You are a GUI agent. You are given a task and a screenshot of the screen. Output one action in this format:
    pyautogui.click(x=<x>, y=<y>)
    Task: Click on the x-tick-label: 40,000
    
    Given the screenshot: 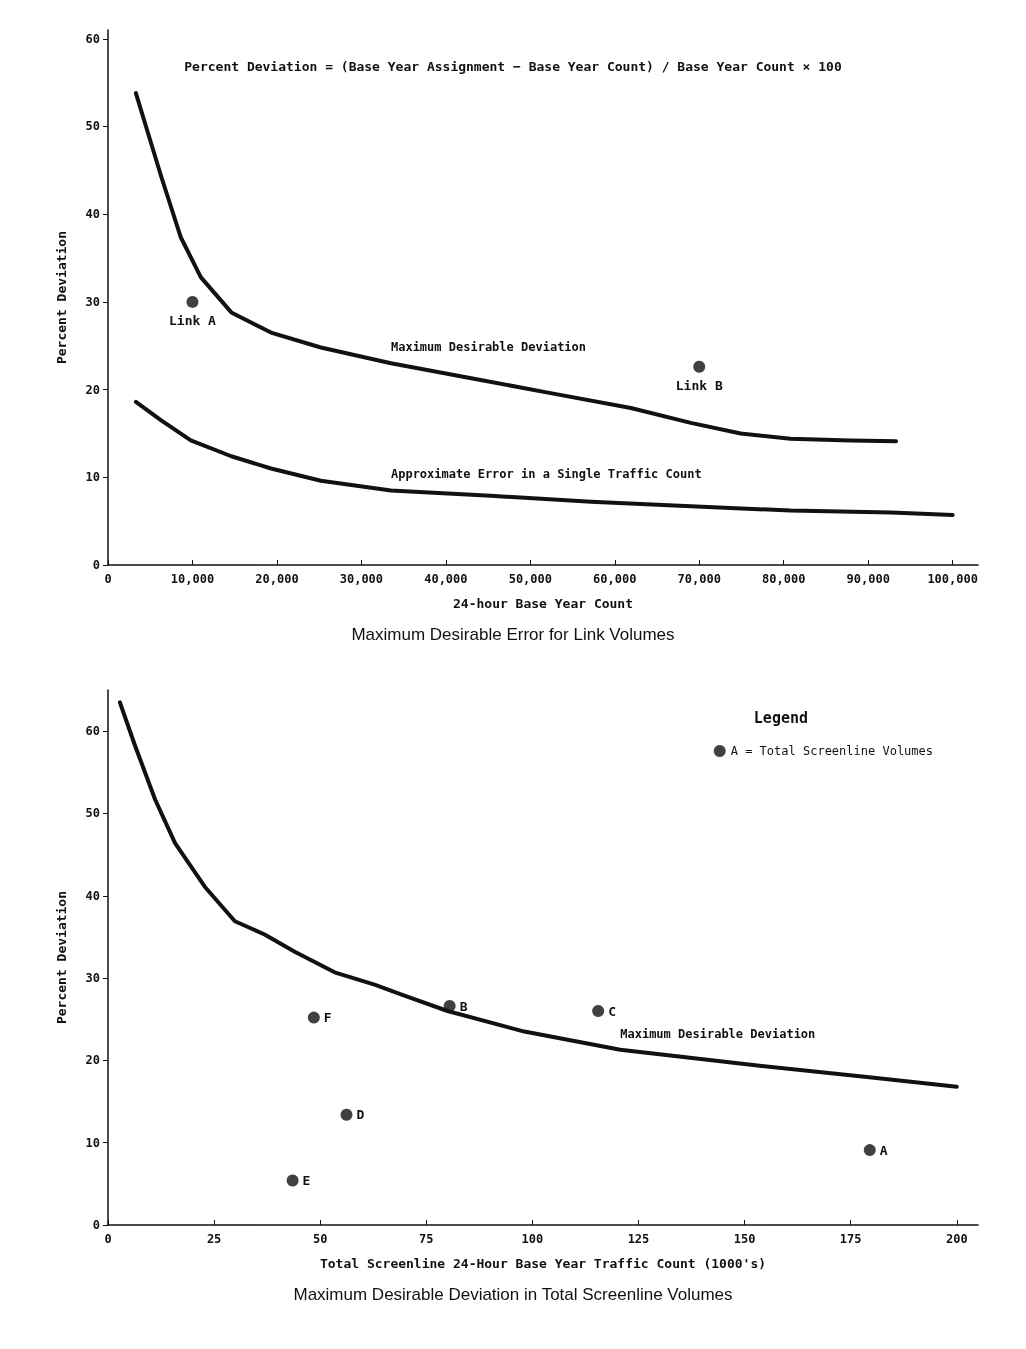 What is the action you would take?
    pyautogui.click(x=446, y=579)
    